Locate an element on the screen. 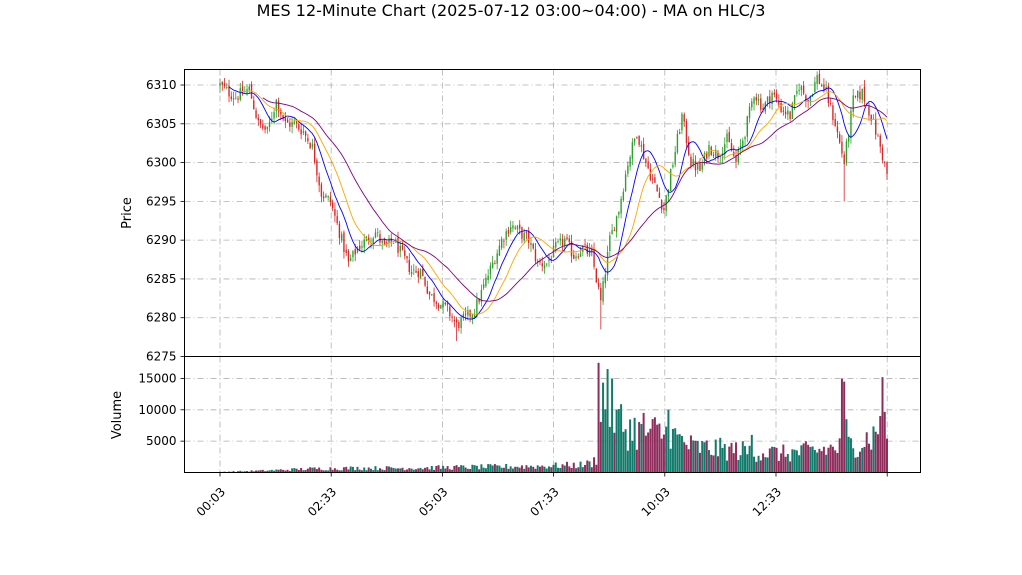 The width and height of the screenshot is (1022, 575). x-tick-label: 12:33 is located at coordinates (767, 502).